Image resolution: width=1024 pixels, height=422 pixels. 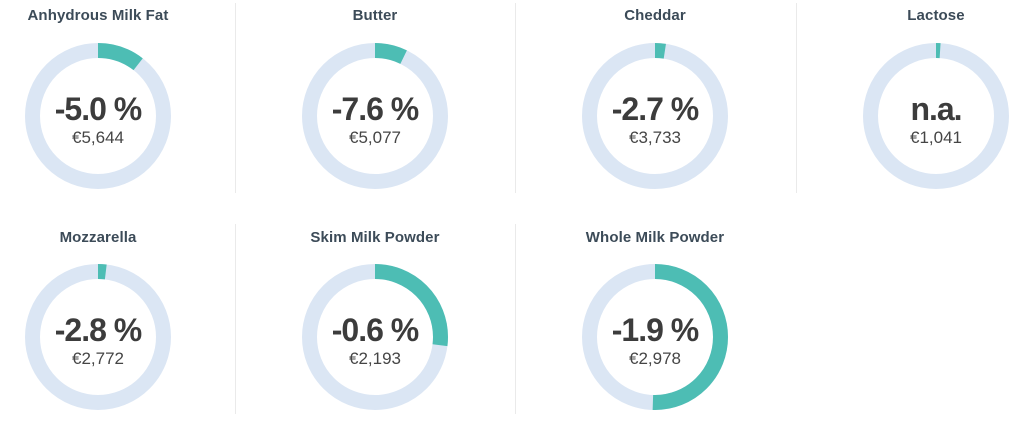 I want to click on card-title: Anhydrous Milk Fat, so click(x=98, y=15).